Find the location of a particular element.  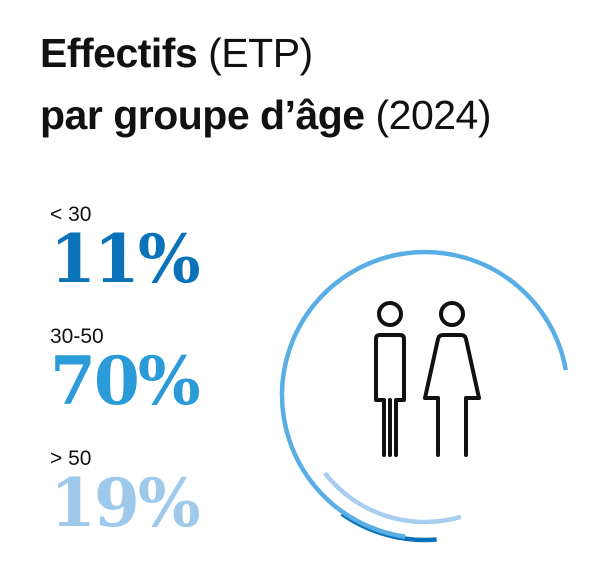

age-group-over-50: > 50 19% is located at coordinates (125, 494).